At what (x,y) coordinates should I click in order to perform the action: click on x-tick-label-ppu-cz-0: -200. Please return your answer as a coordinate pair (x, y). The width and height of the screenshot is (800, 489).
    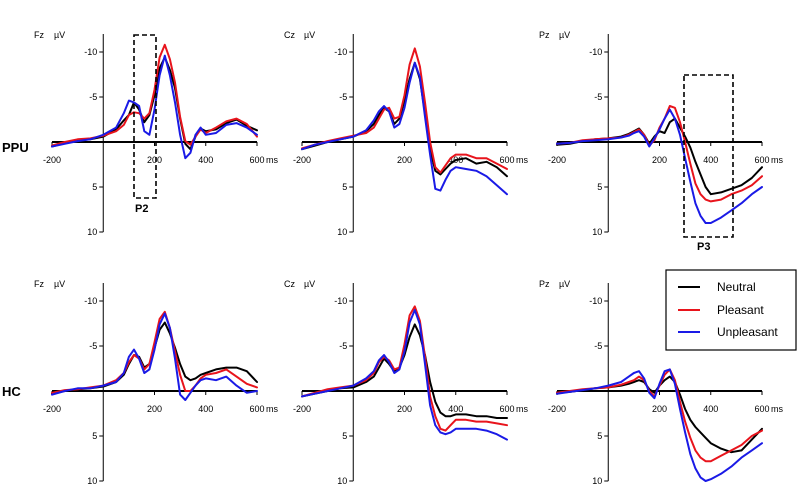
    Looking at the image, I should click on (302, 160).